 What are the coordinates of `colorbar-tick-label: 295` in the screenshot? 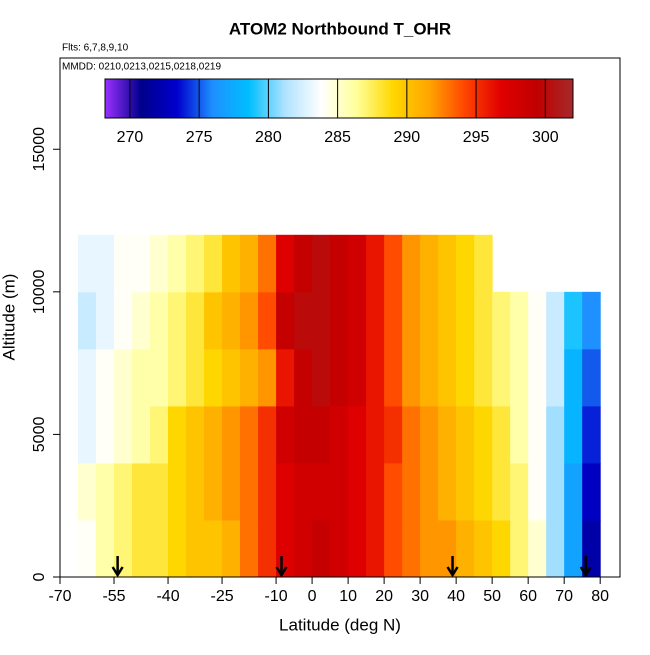 It's located at (476, 137).